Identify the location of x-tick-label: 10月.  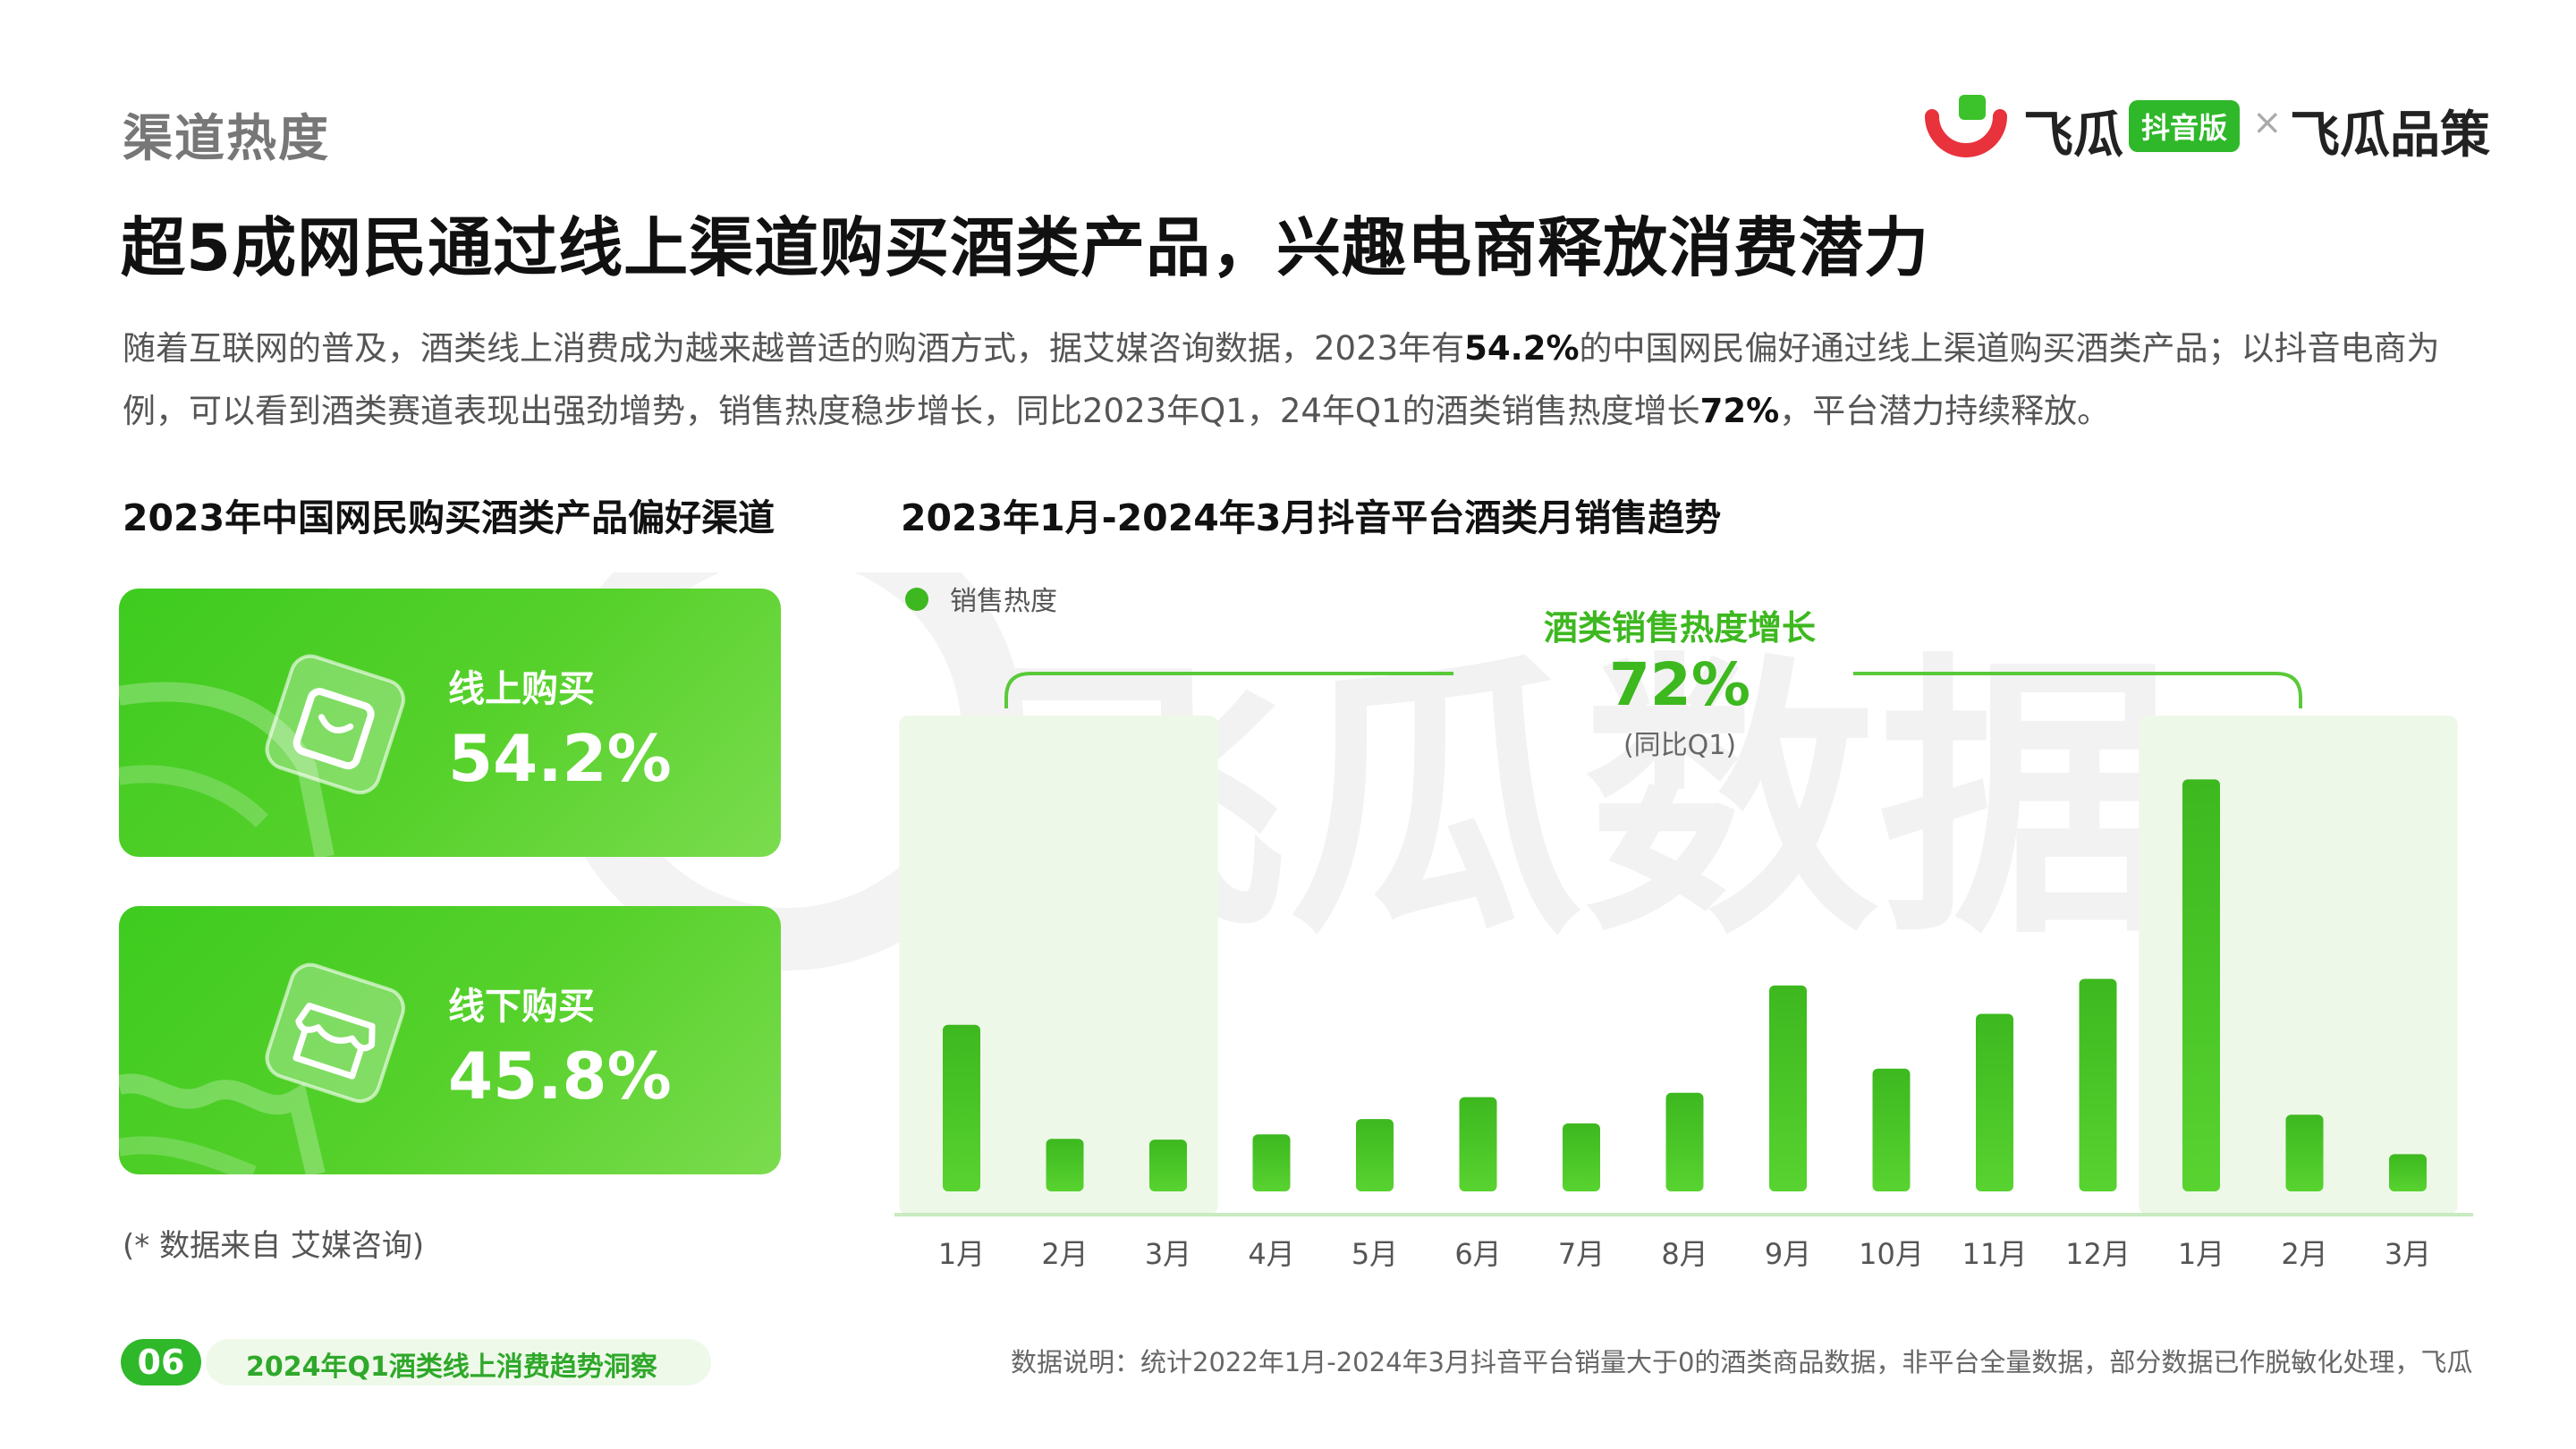
(1891, 1254).